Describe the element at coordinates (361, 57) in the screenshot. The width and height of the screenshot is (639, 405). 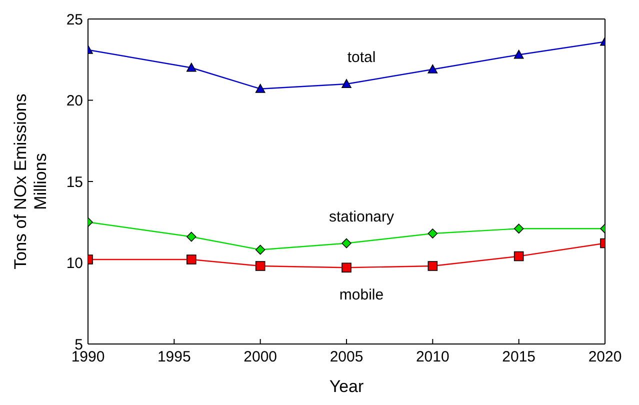
I see `series-label: total` at that location.